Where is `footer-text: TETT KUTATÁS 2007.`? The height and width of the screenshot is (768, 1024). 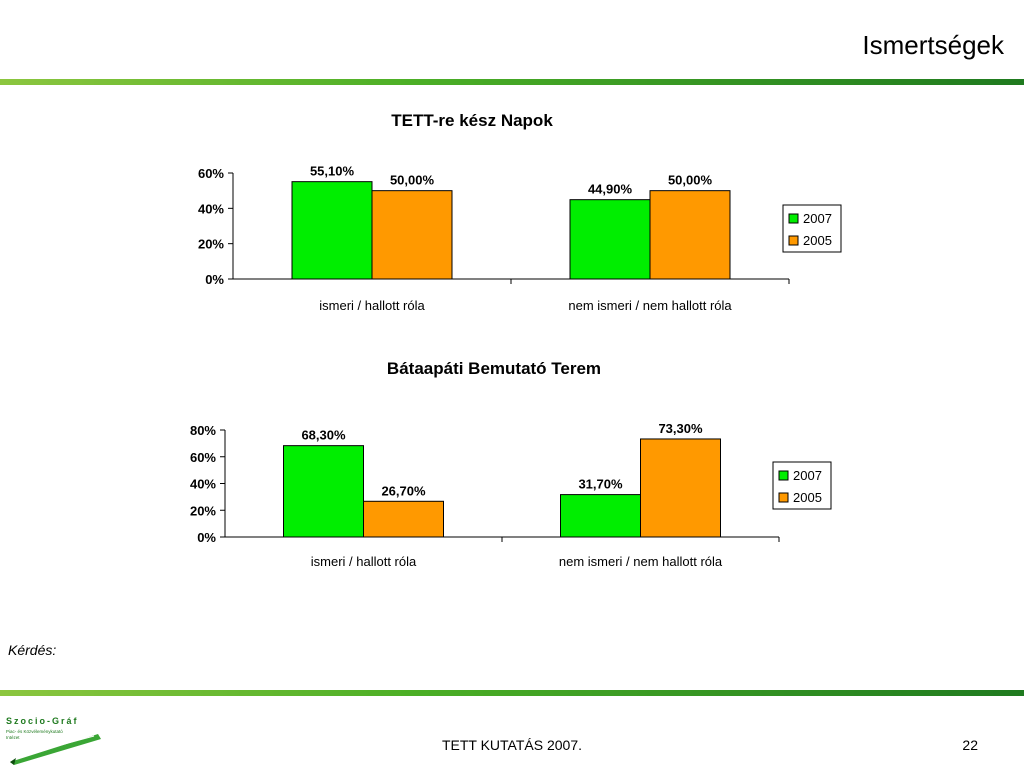
footer-text: TETT KUTATÁS 2007. is located at coordinates (512, 745).